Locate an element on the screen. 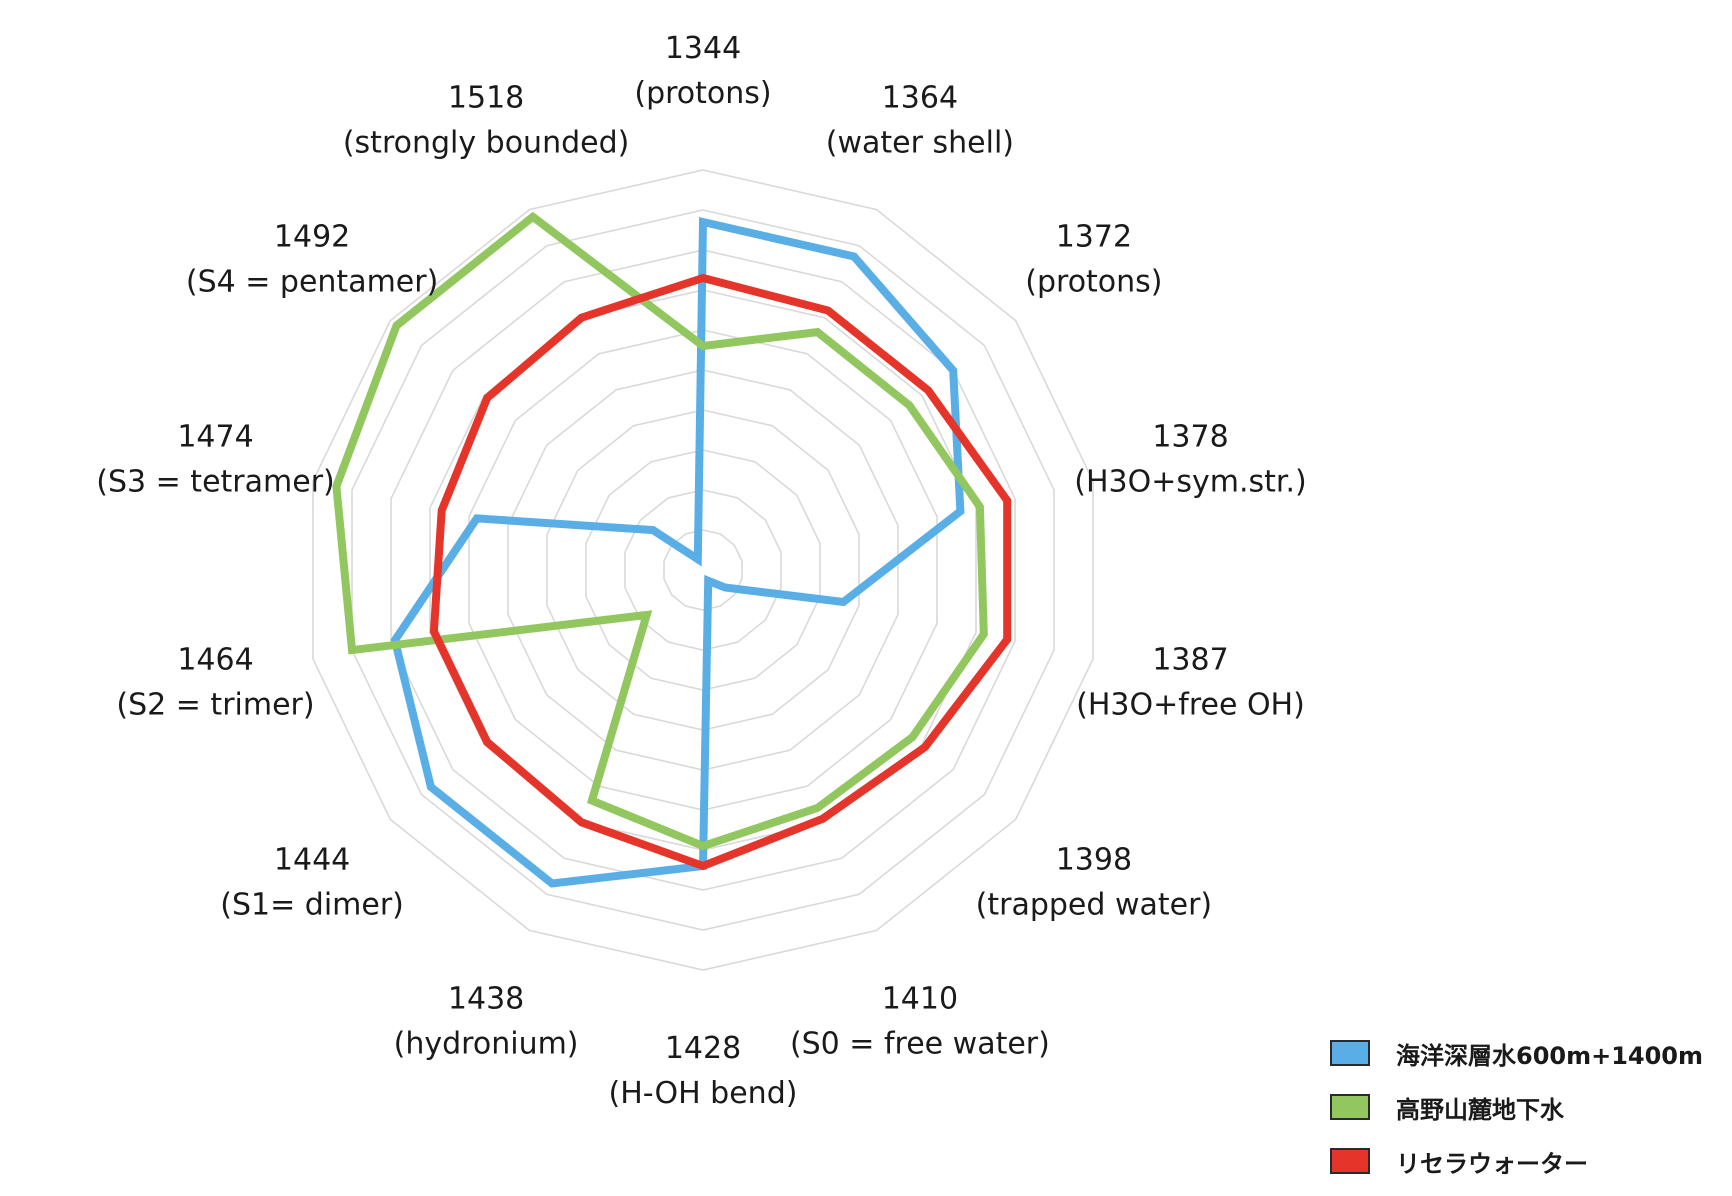  legend-item-series-1: 海洋深層水600m+1400m is located at coordinates (1516, 1053).